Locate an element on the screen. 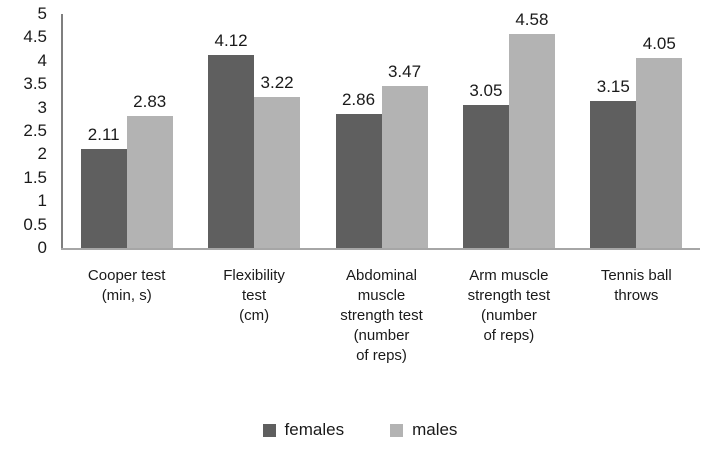 Image resolution: width=720 pixels, height=456 pixels. y-tick-label: 2 is located at coordinates (42, 154).